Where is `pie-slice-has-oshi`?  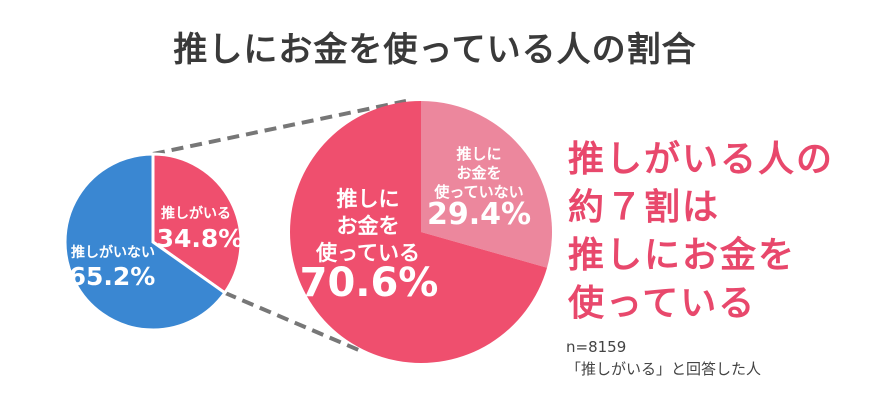
pie-slice-has-oshi is located at coordinates (197, 223).